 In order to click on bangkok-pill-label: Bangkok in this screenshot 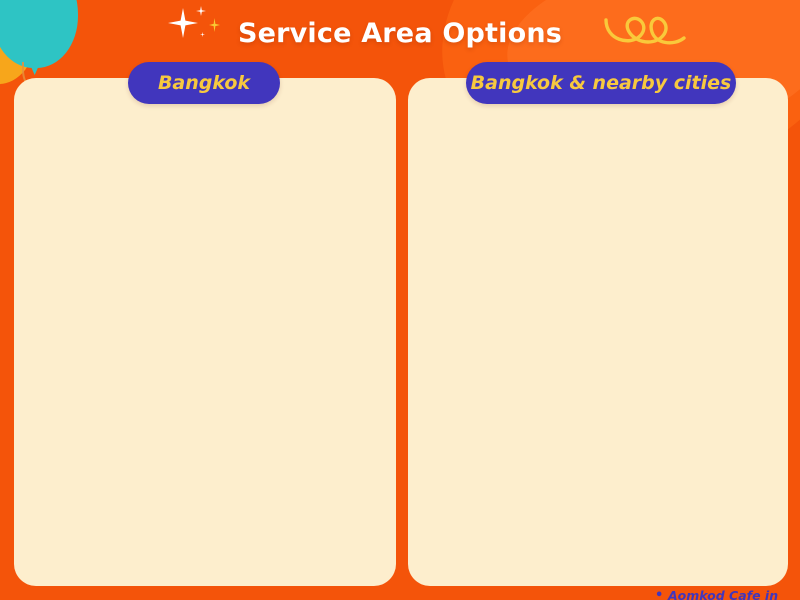, I will do `click(204, 83)`.